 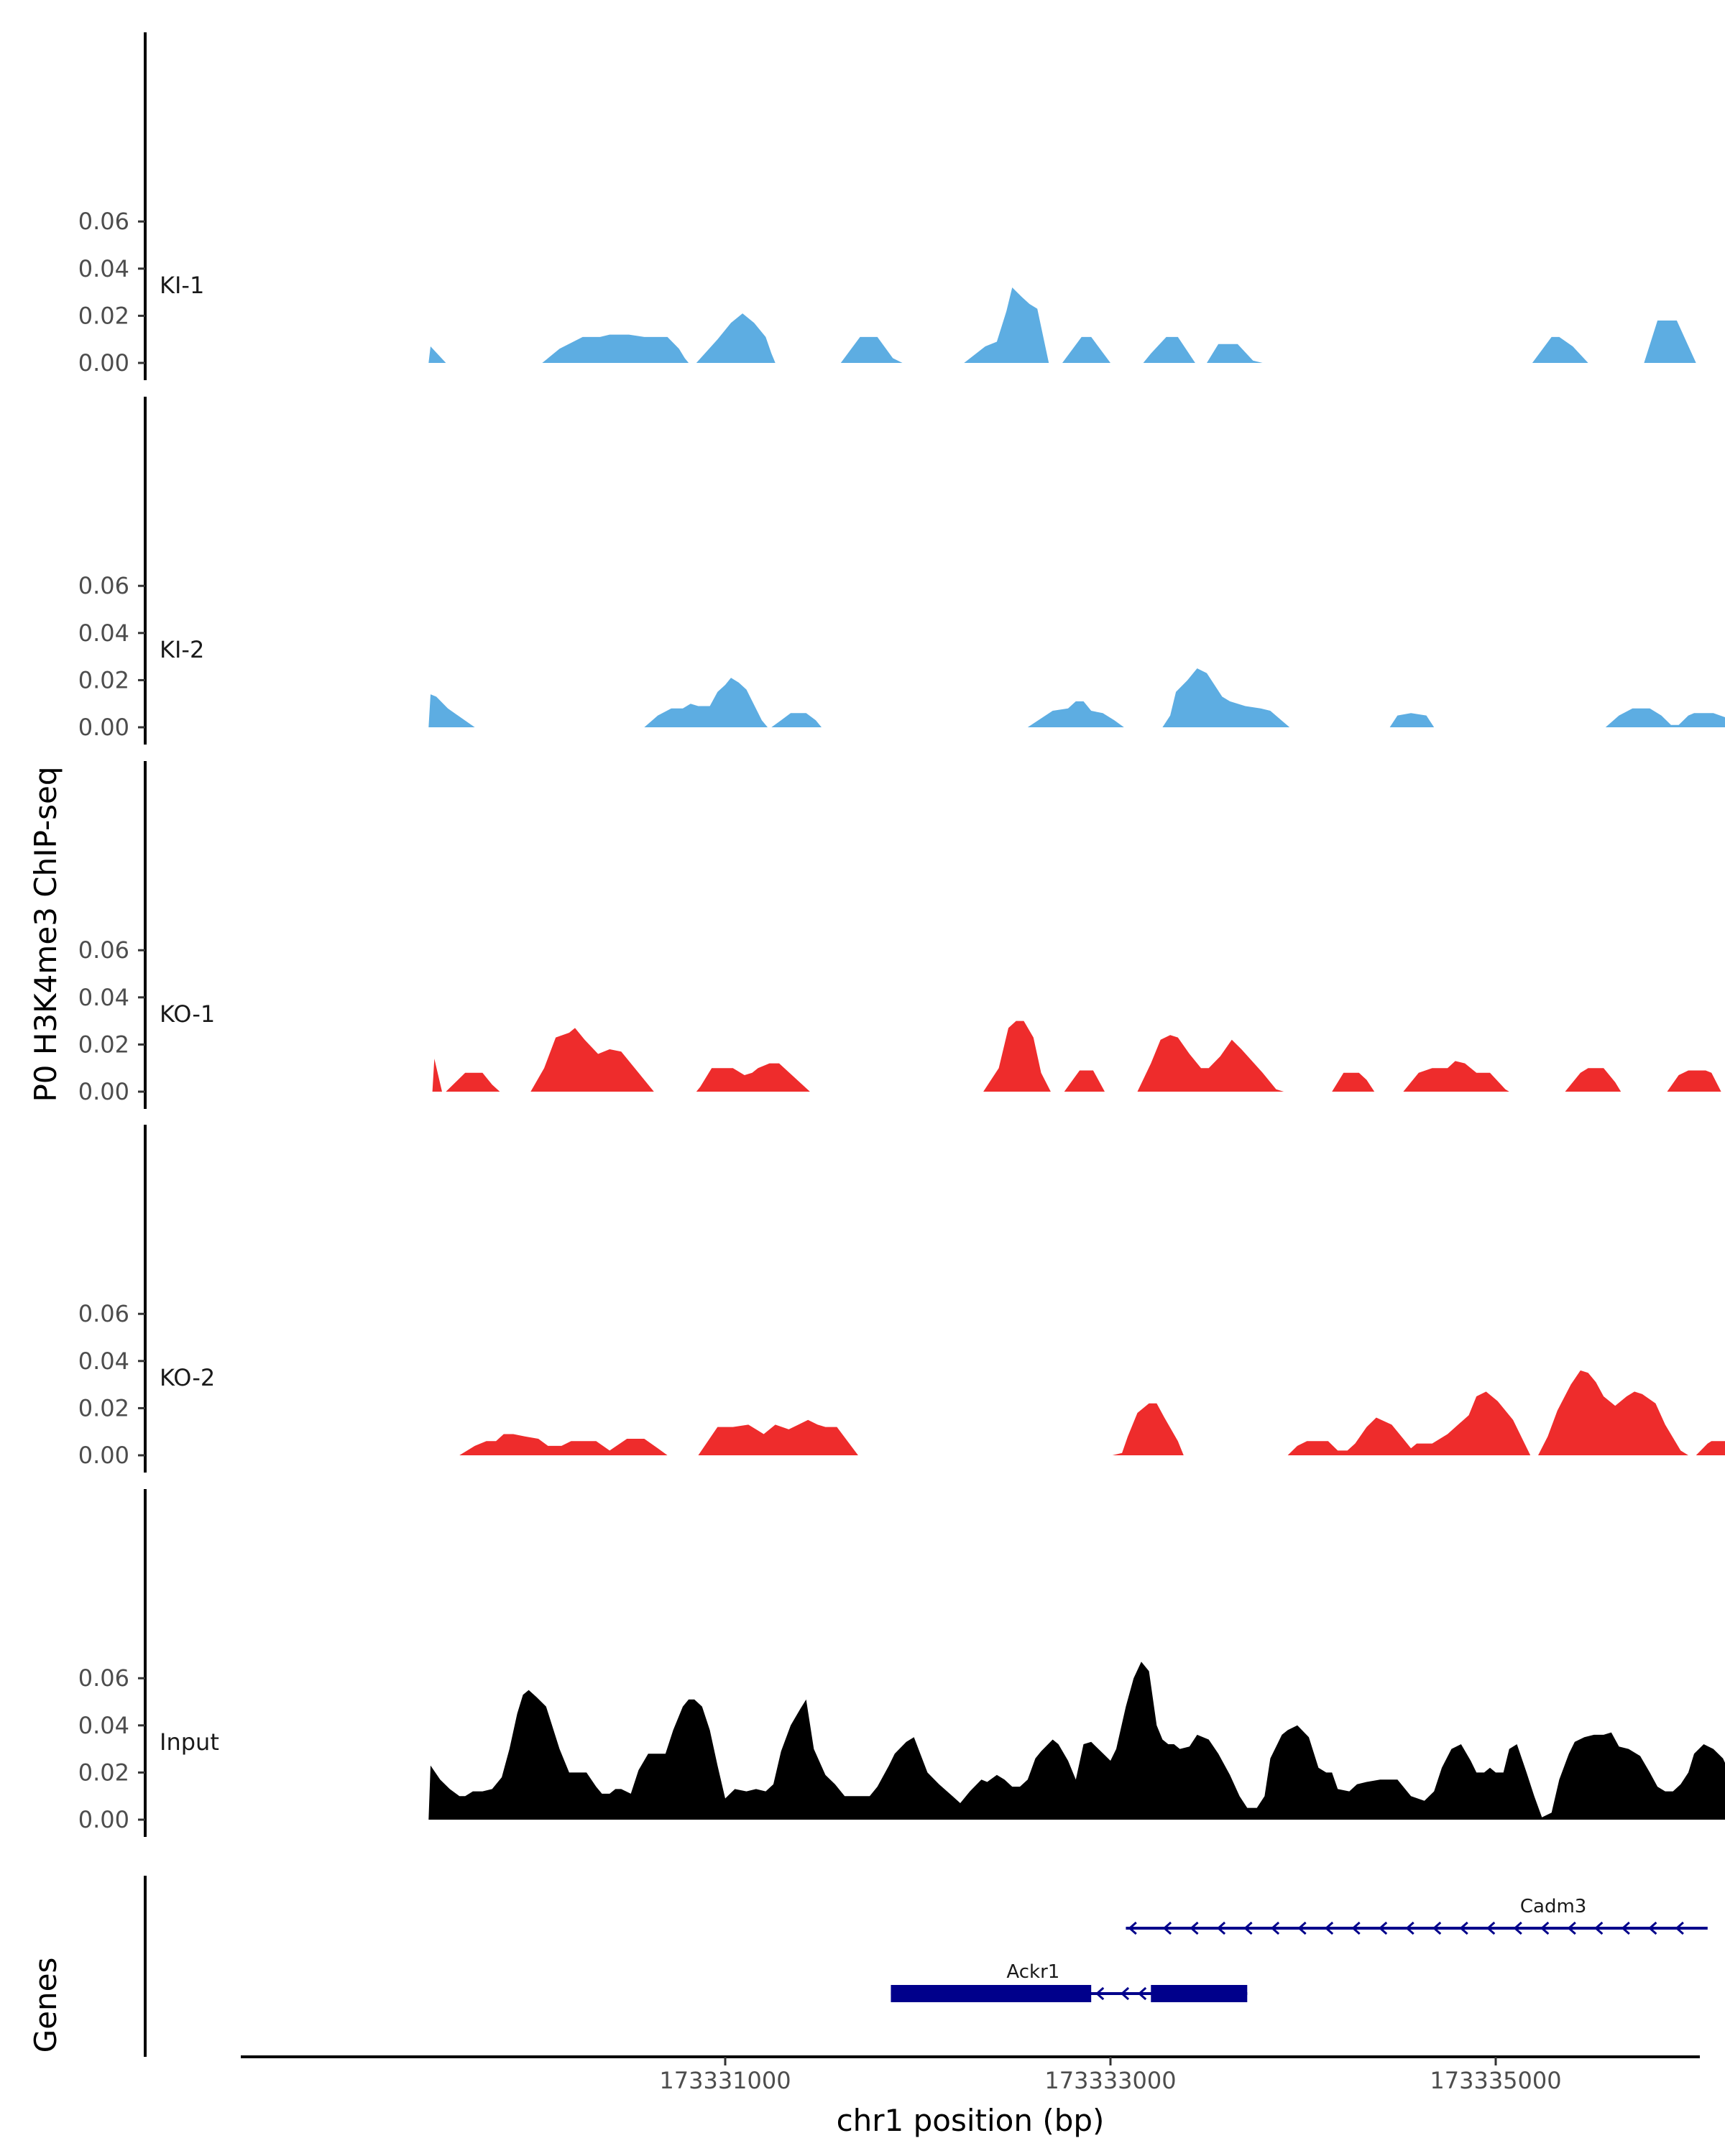 What do you see at coordinates (182, 285) in the screenshot?
I see `track-label: KI-1` at bounding box center [182, 285].